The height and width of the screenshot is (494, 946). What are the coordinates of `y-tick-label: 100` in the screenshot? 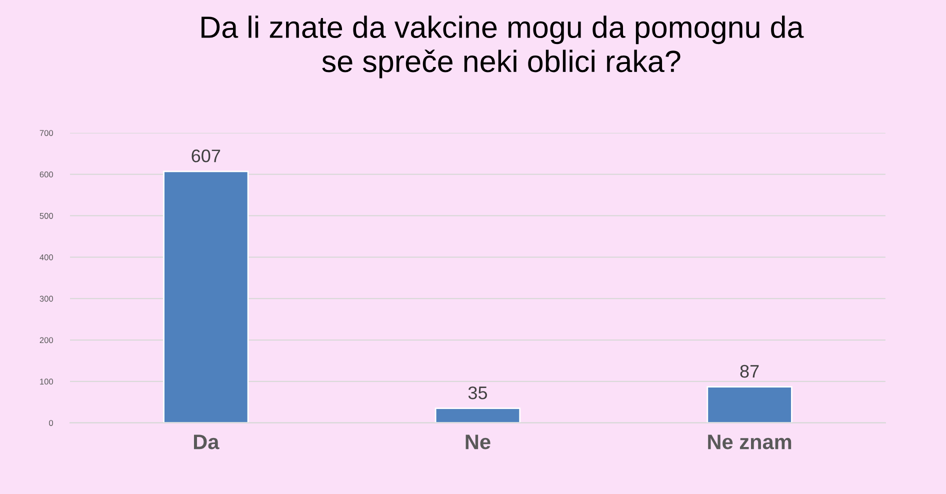 It's located at (47, 381).